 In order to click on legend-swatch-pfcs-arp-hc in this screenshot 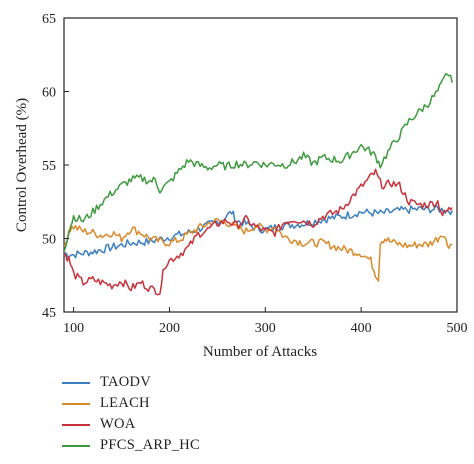, I will do `click(76, 445)`.